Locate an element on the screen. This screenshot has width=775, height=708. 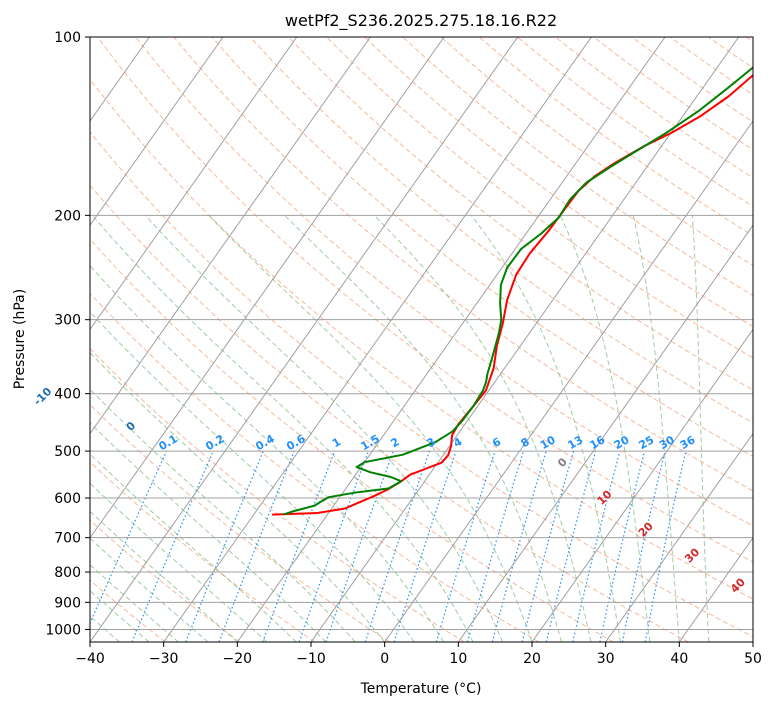
x-tick-label: −30 is located at coordinates (164, 659).